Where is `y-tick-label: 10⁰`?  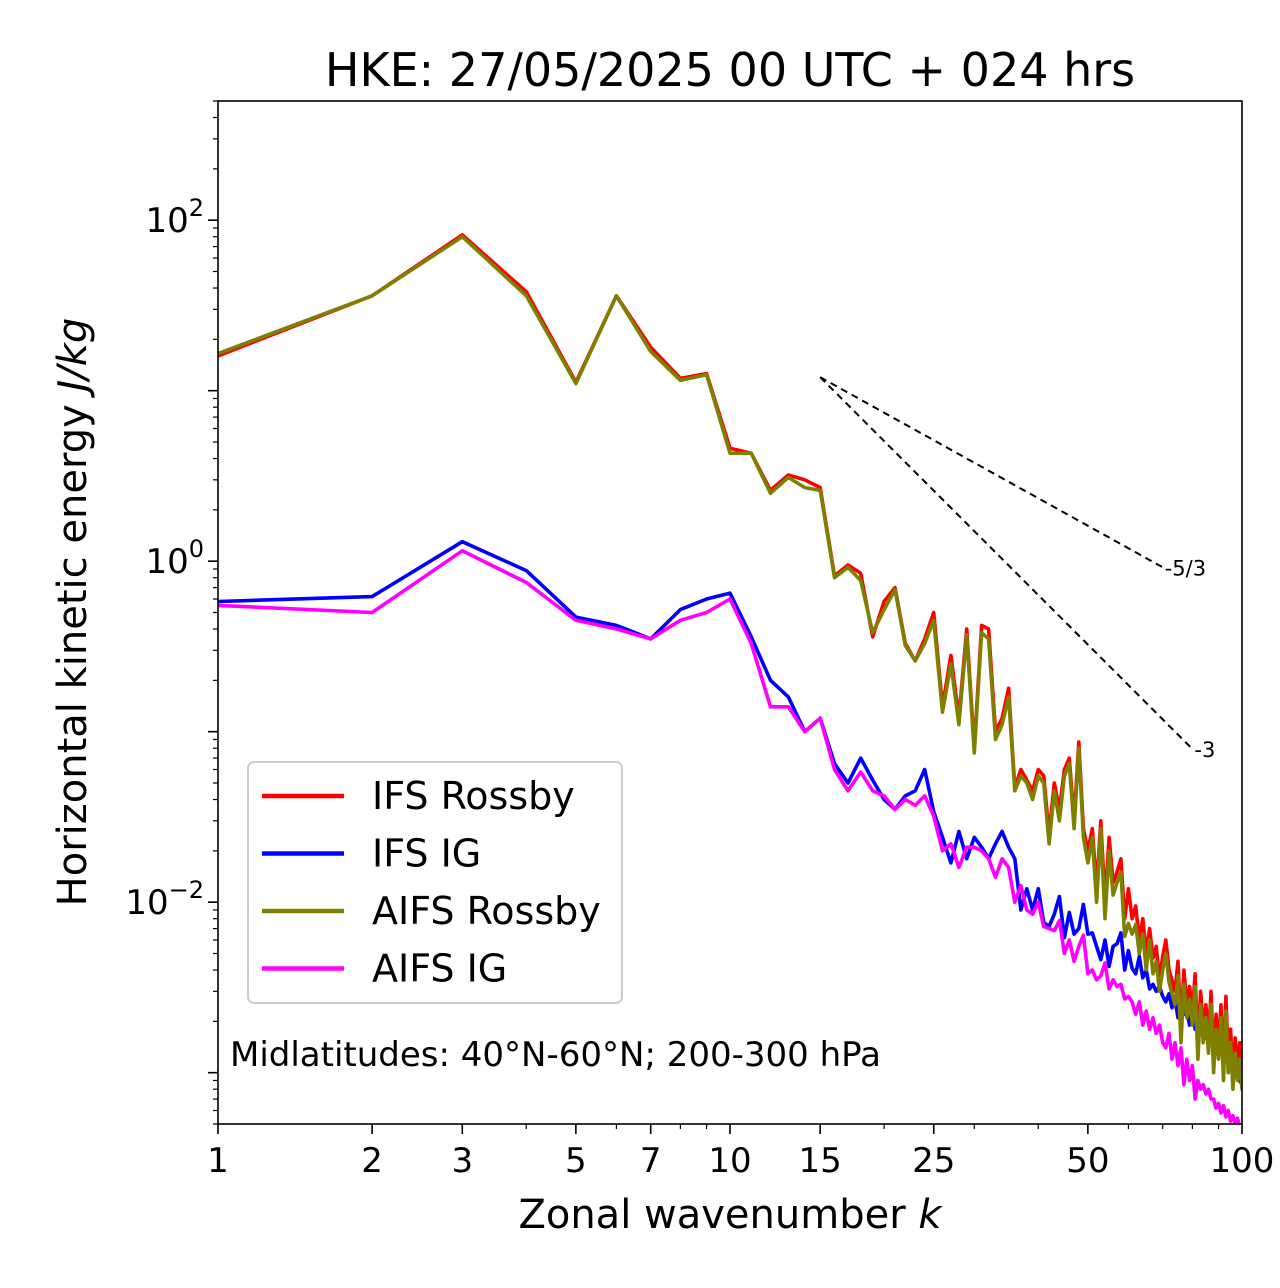 y-tick-label: 10⁰ is located at coordinates (174, 558).